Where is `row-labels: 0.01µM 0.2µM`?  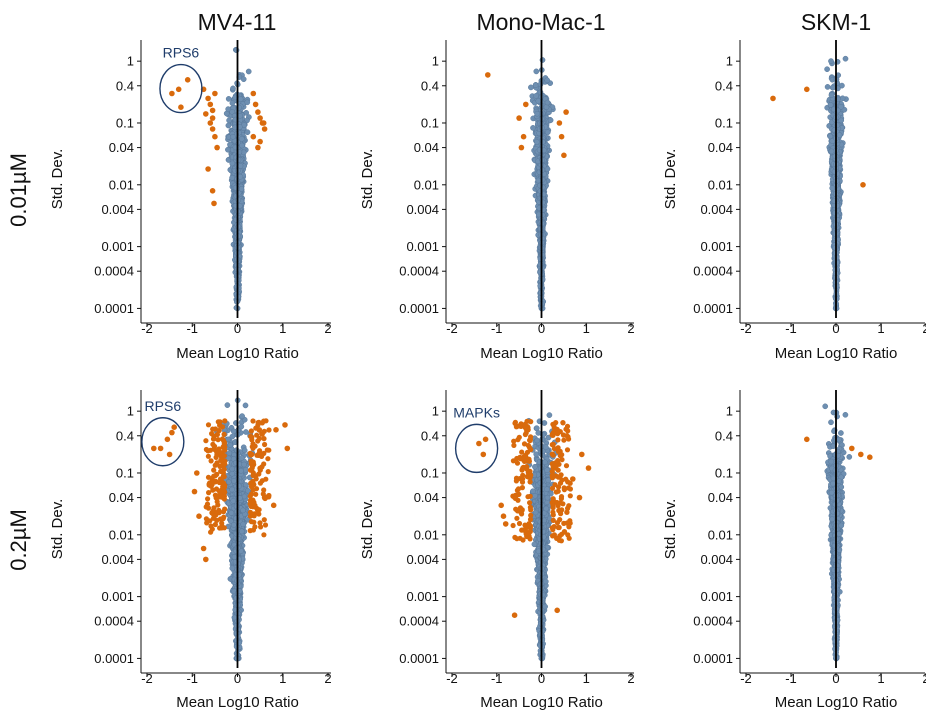
row-labels: 0.01µM 0.2µM is located at coordinates (18, 362).